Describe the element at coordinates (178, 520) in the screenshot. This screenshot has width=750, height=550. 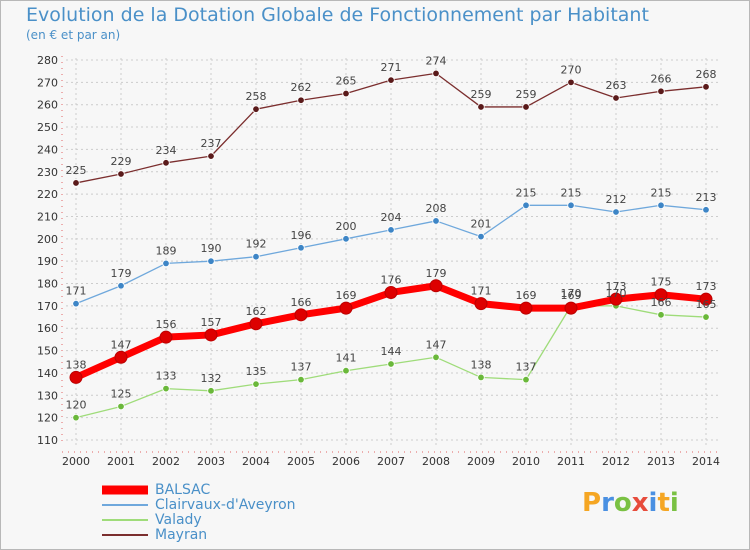
I see `legend-label: Valady` at that location.